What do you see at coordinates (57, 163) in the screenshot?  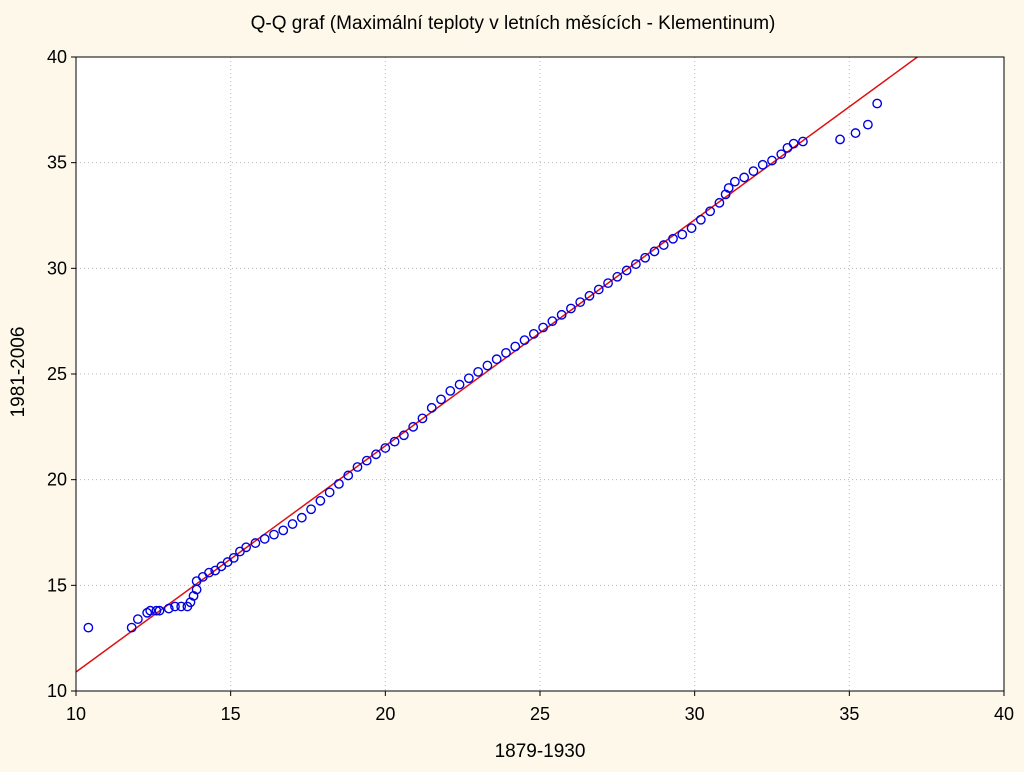 I see `y-tick-label: 35` at bounding box center [57, 163].